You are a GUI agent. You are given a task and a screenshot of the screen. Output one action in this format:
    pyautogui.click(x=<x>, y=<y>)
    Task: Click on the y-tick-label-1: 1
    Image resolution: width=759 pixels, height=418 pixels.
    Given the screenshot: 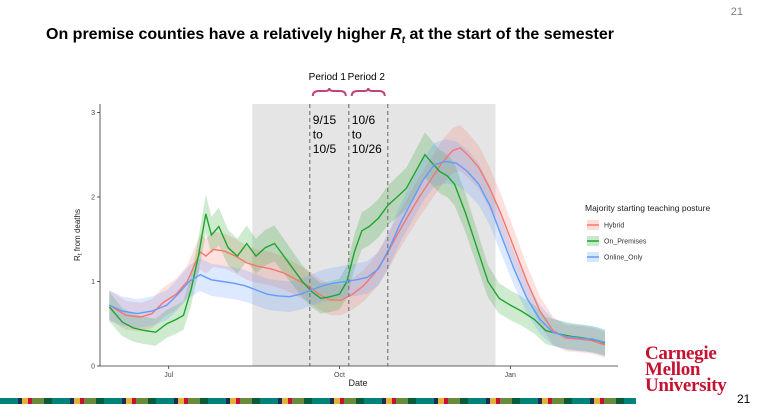 What is the action you would take?
    pyautogui.click(x=93, y=282)
    